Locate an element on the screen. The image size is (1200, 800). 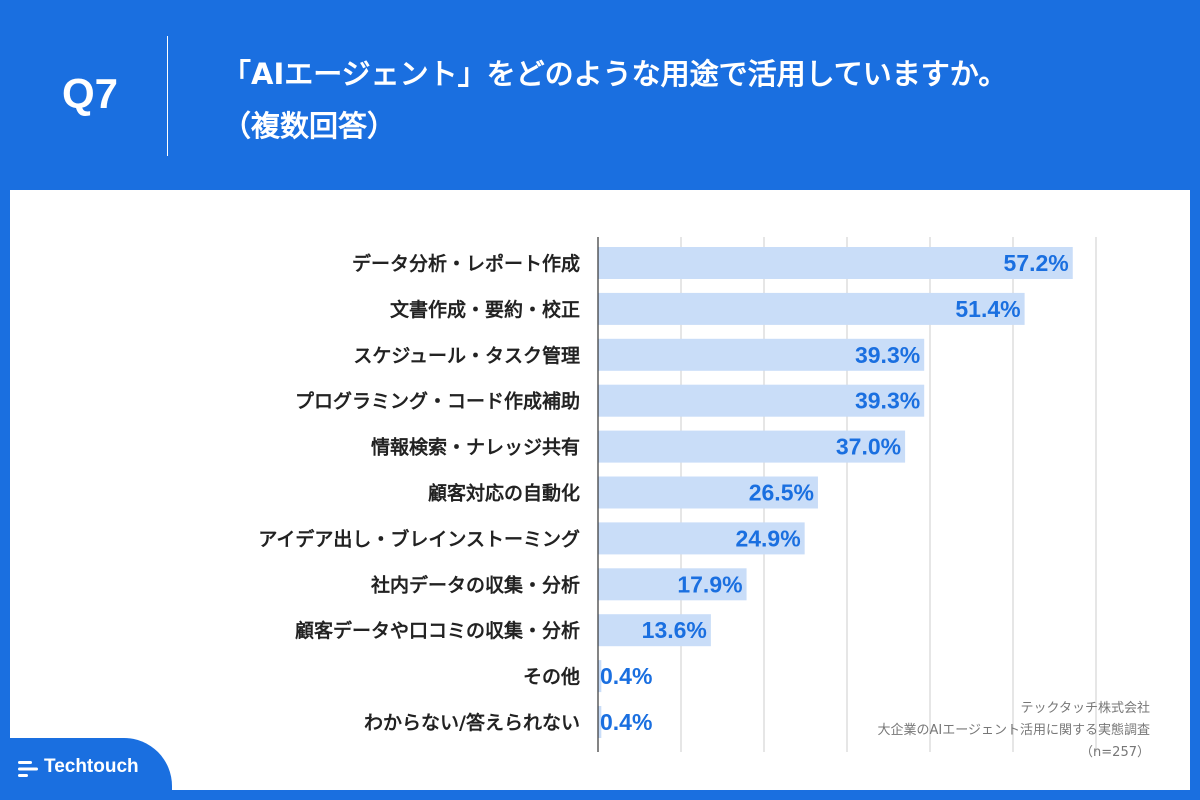
category-label: 情報検索・ナレッジ共有 is located at coordinates (475, 447).